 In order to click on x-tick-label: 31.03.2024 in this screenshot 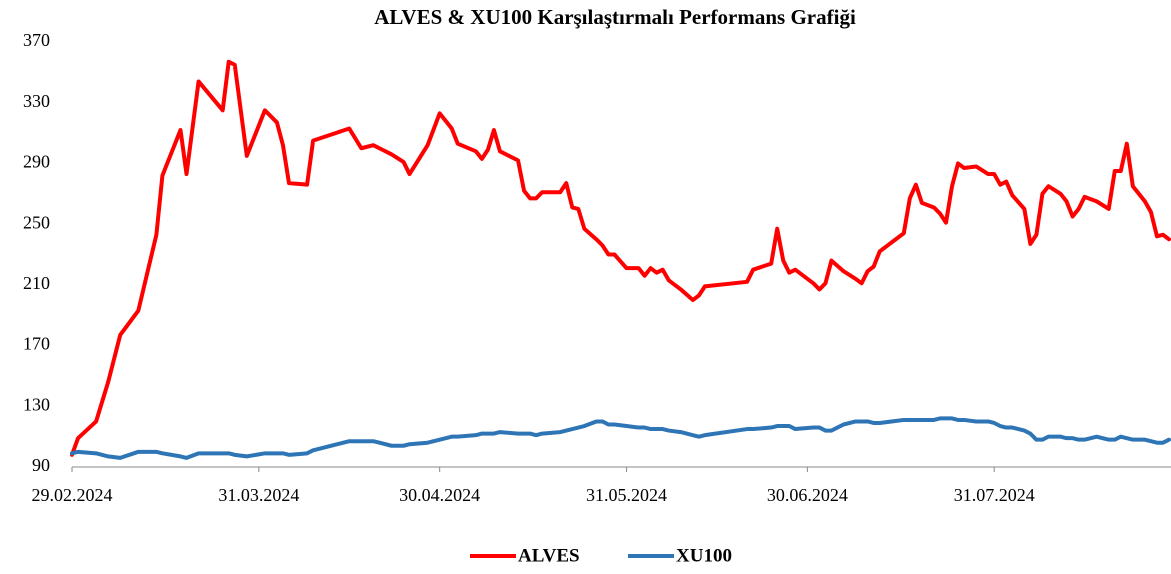, I will do `click(258, 495)`.